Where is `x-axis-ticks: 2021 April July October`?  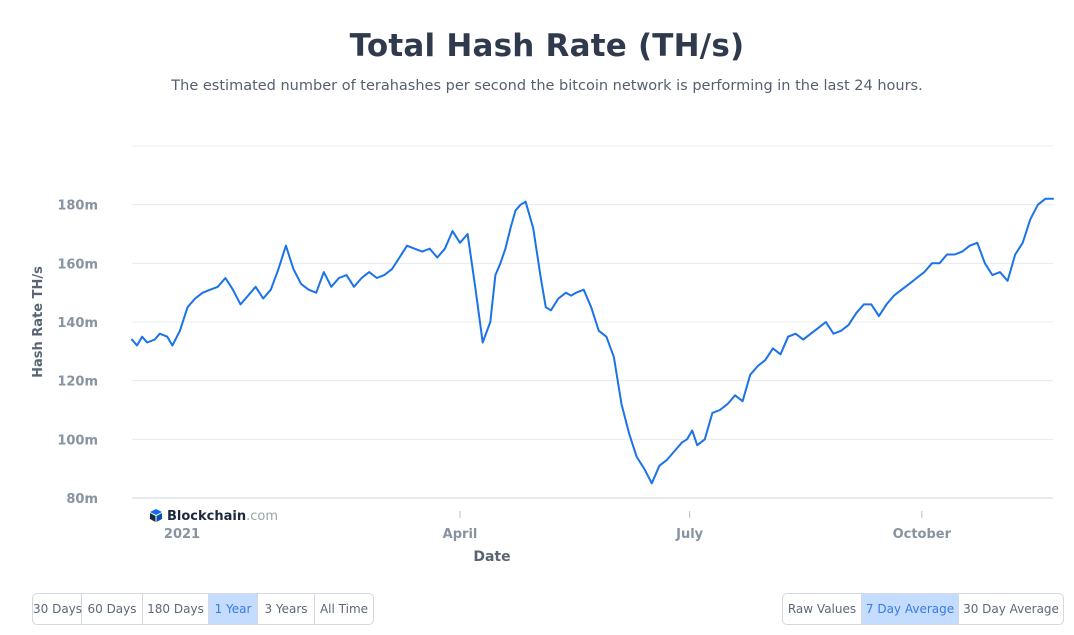 x-axis-ticks: 2021 April July October is located at coordinates (558, 526).